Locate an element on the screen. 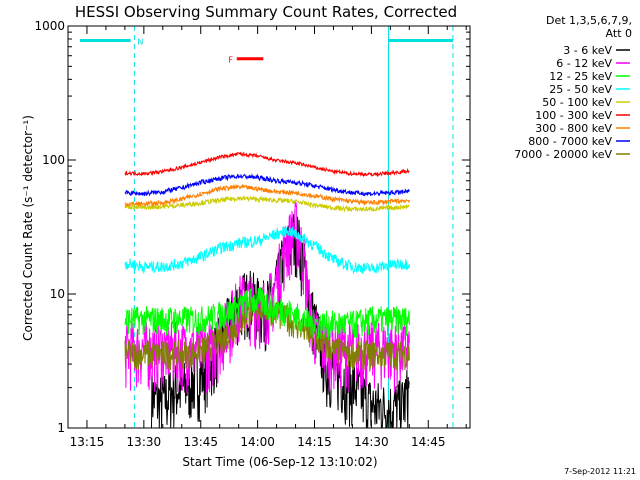  legend-header-attenuator: Att 0 is located at coordinates (619, 33).